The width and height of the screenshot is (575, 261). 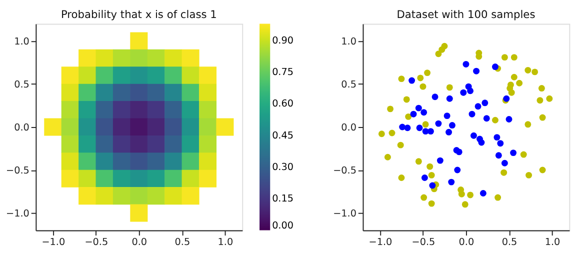 I want to click on color-bar-label: 0.30, so click(x=283, y=167).